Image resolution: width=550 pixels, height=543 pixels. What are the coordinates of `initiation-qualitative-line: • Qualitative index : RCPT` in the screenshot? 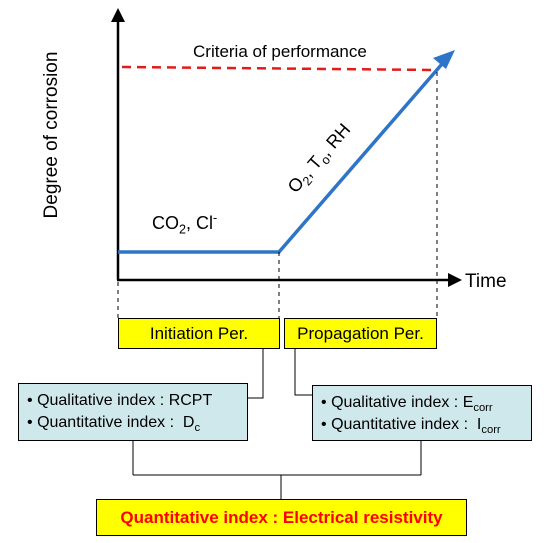 It's located at (137, 401).